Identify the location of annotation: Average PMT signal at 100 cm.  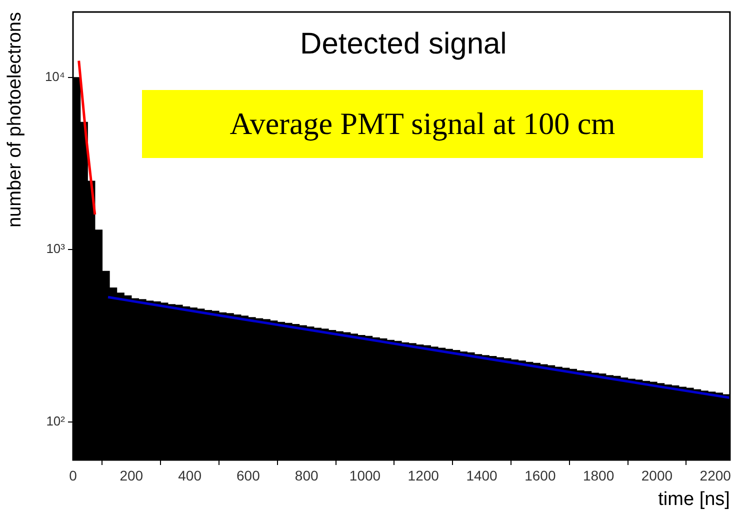
(423, 124).